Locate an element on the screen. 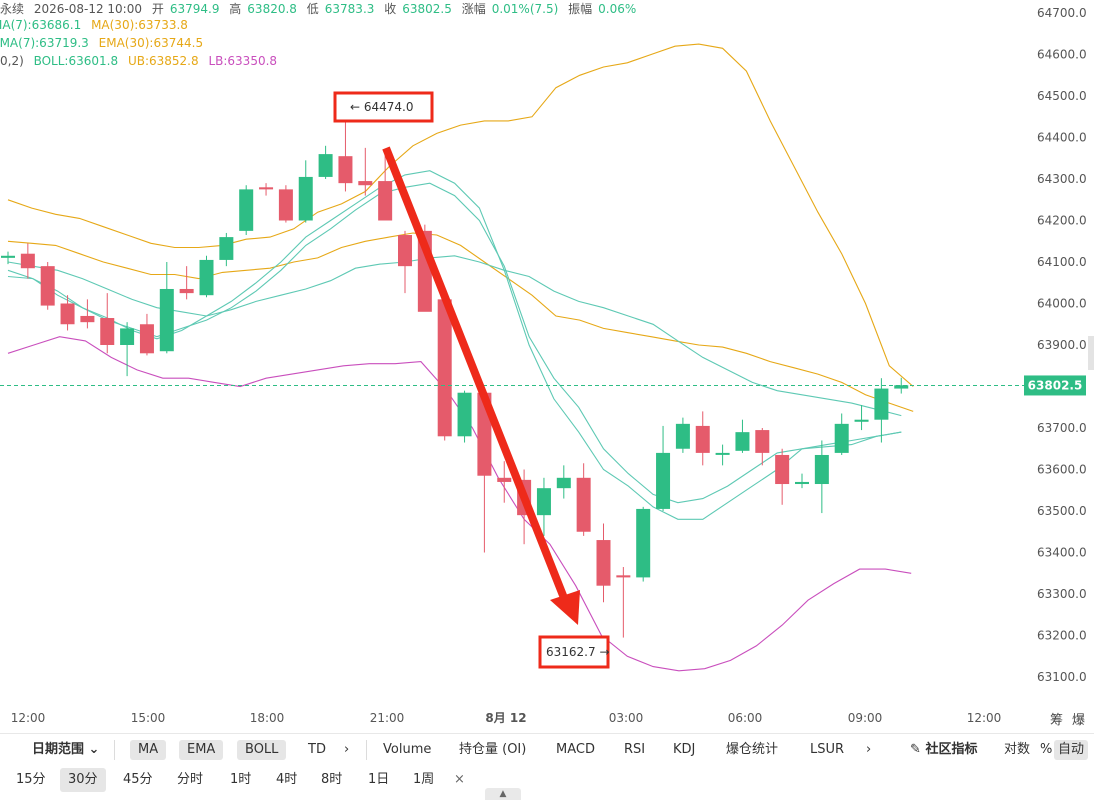  ma7-legend: MA(7):63686.1 is located at coordinates (41, 25).